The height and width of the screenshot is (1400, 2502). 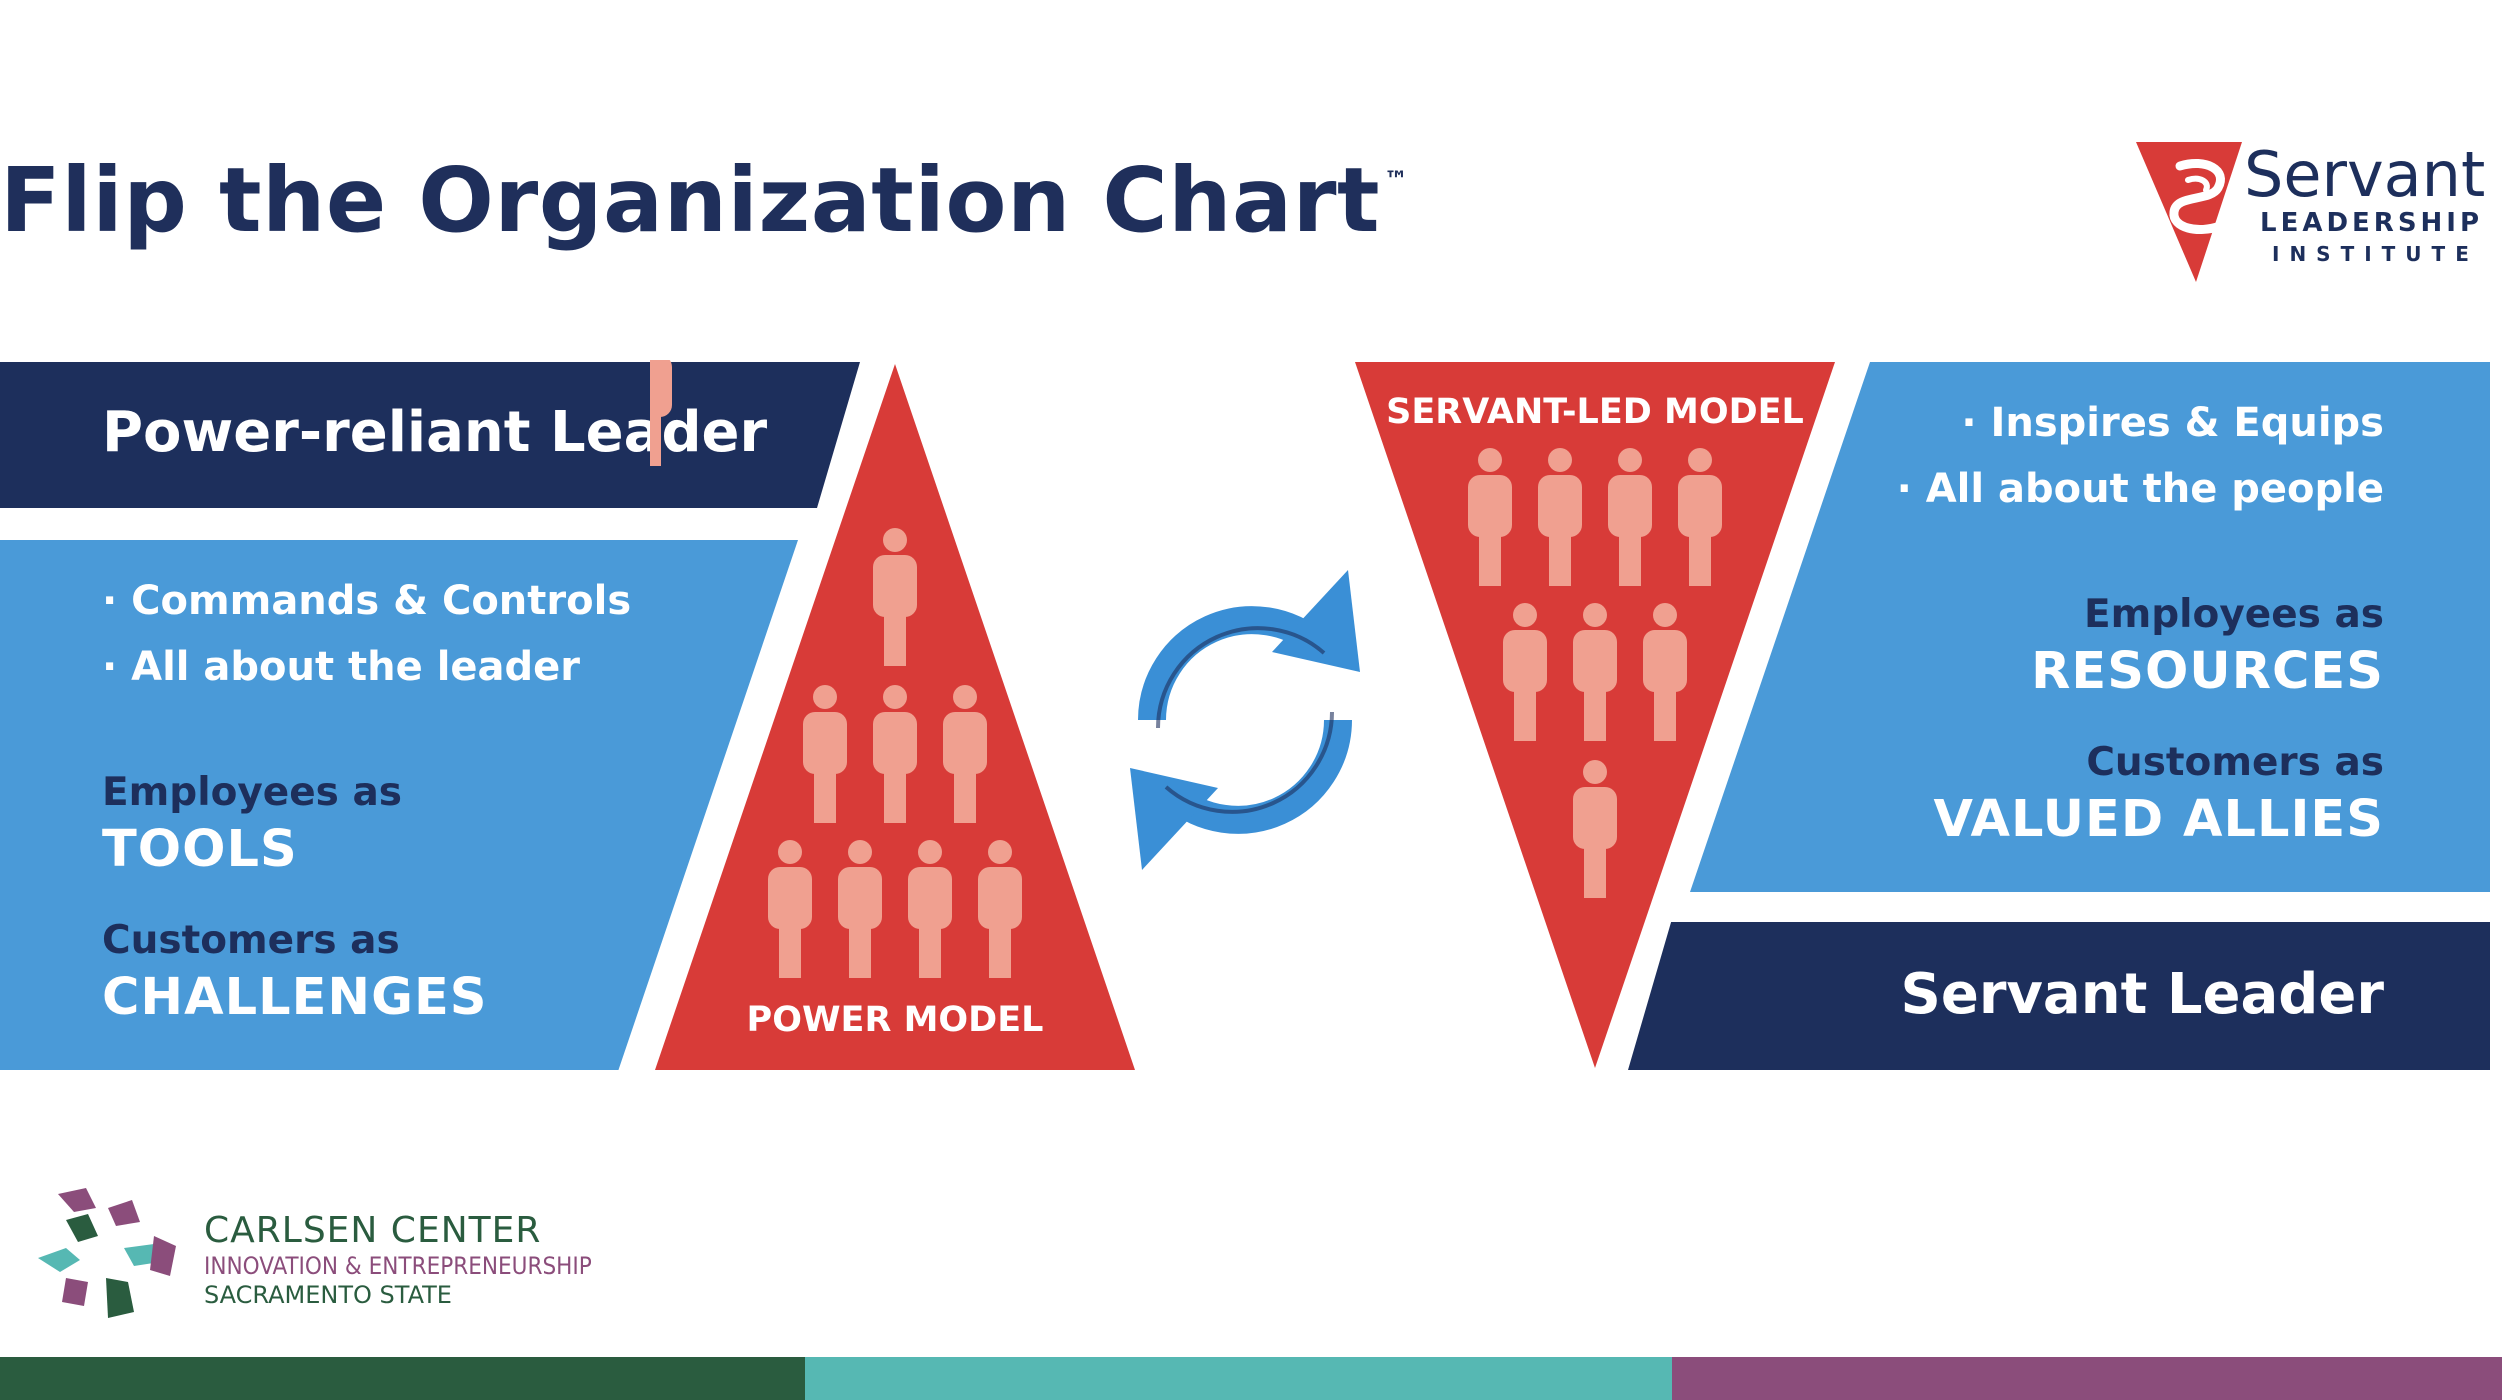 What do you see at coordinates (295, 997) in the screenshot?
I see `left-customers-value: CHALLENGES` at bounding box center [295, 997].